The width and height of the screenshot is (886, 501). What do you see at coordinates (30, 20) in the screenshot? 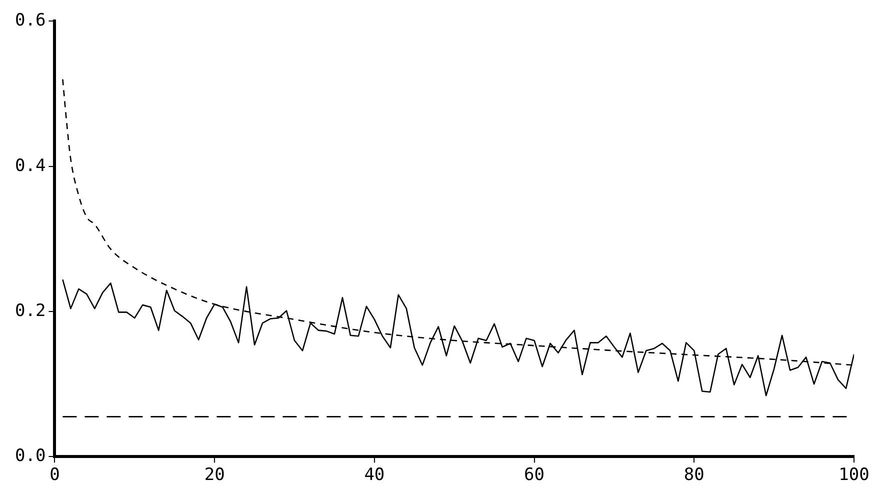
I see `y-tick-label: 0.6` at bounding box center [30, 20].